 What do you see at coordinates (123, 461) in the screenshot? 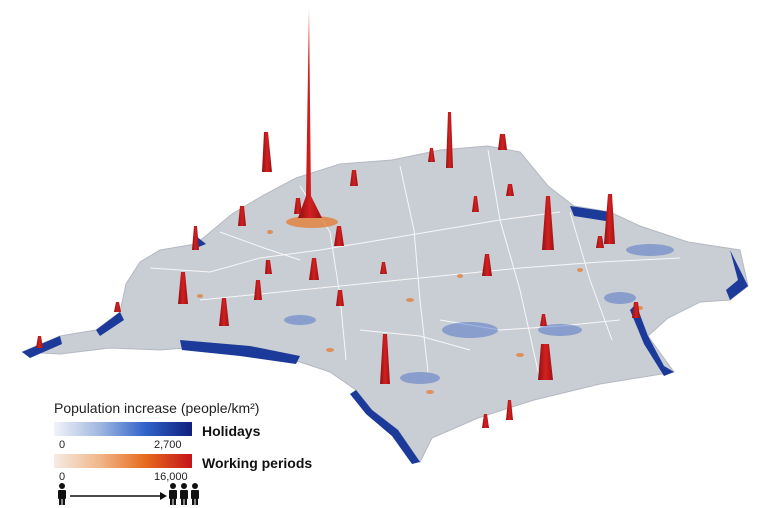
I see `working-color-bar` at bounding box center [123, 461].